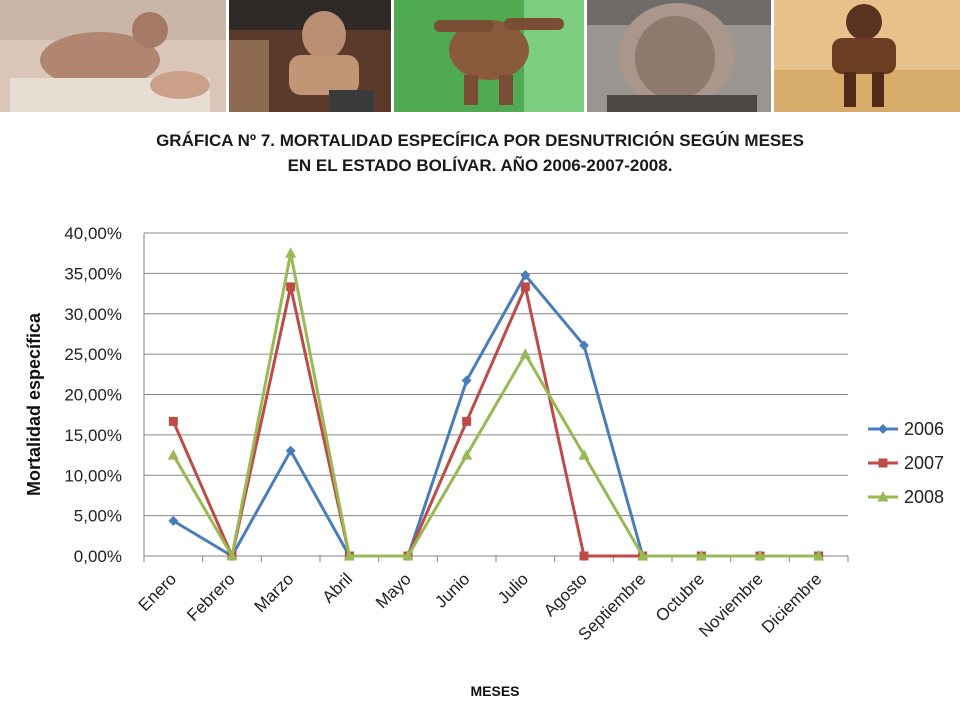  Describe the element at coordinates (337, 587) in the screenshot. I see `x-tick-label: Abril` at that location.